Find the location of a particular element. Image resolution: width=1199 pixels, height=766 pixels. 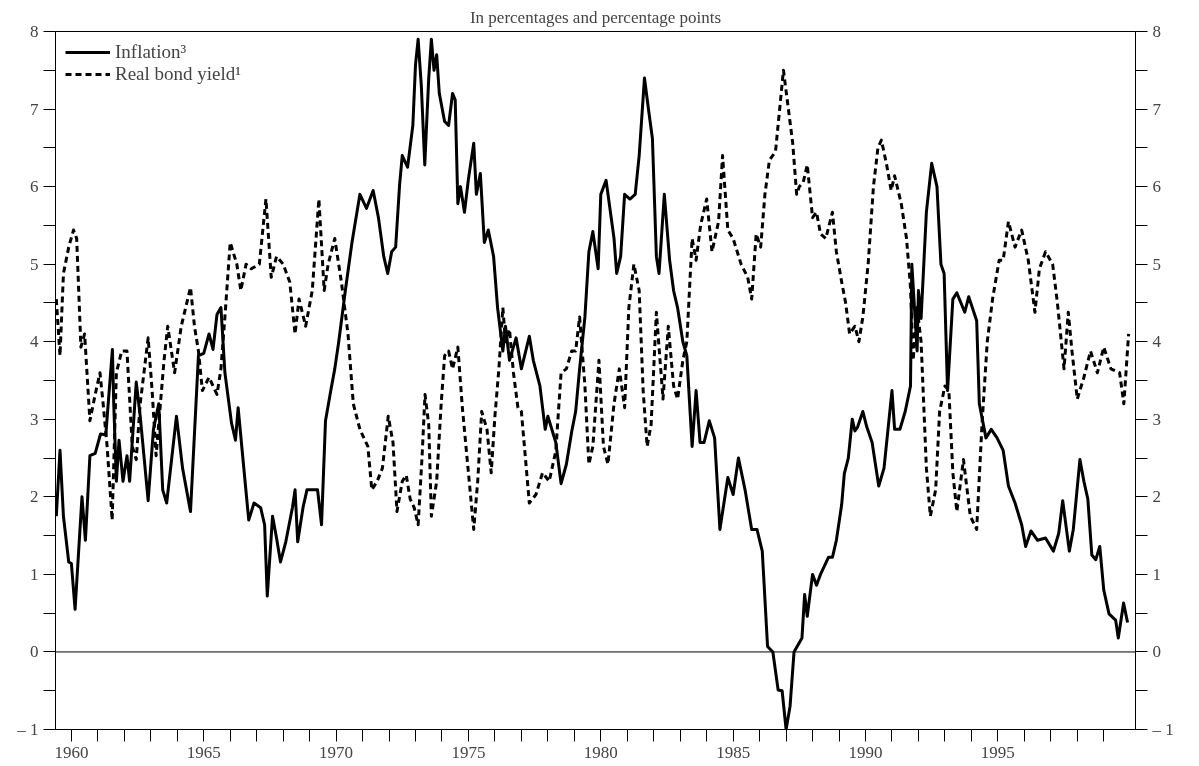

y2-tick-label: 2 is located at coordinates (1156, 497).